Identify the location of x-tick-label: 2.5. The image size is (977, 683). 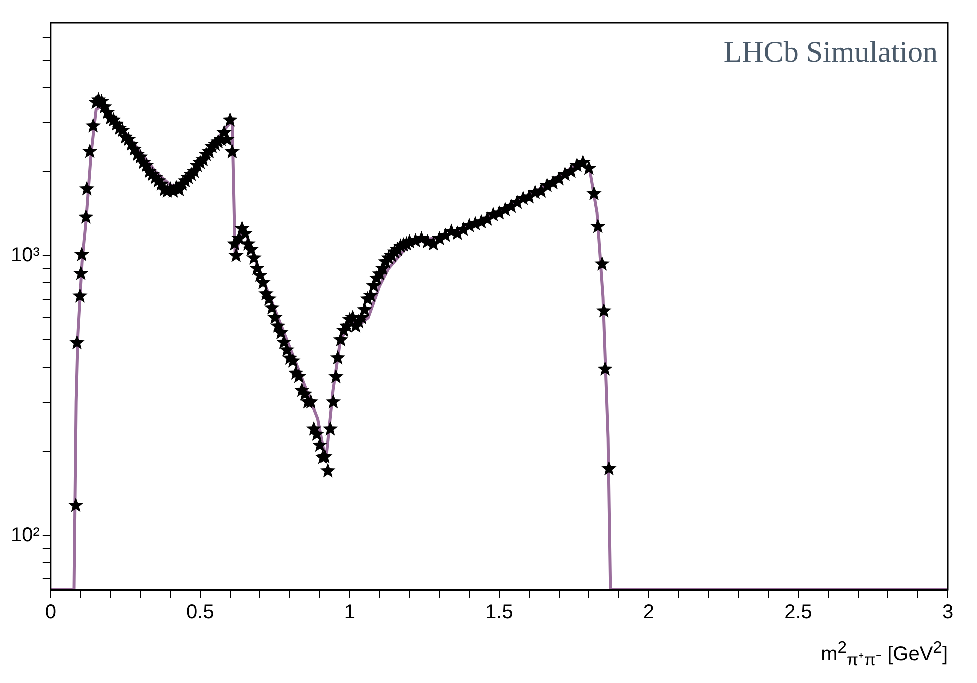
(798, 613).